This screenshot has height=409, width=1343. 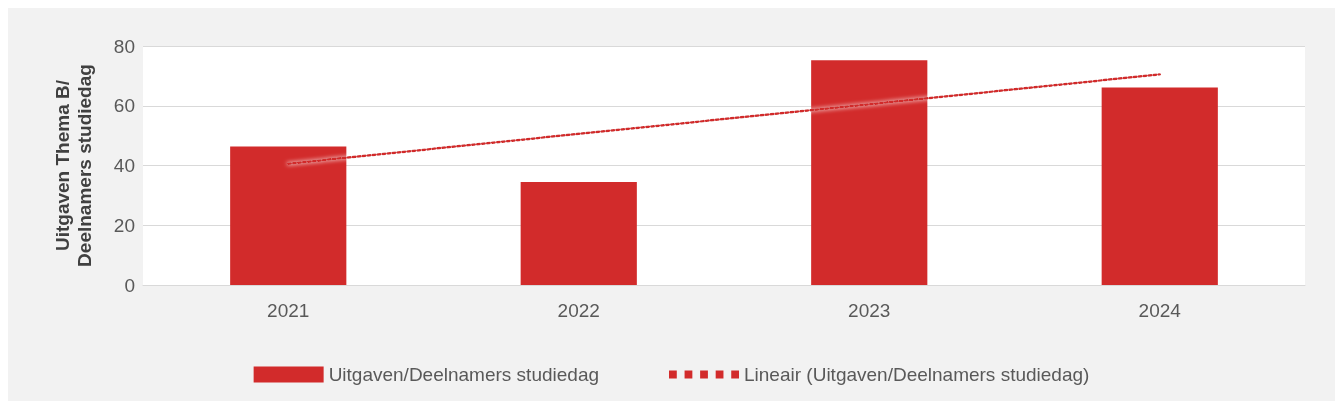 I want to click on y-tick-label: 0, so click(x=129, y=285).